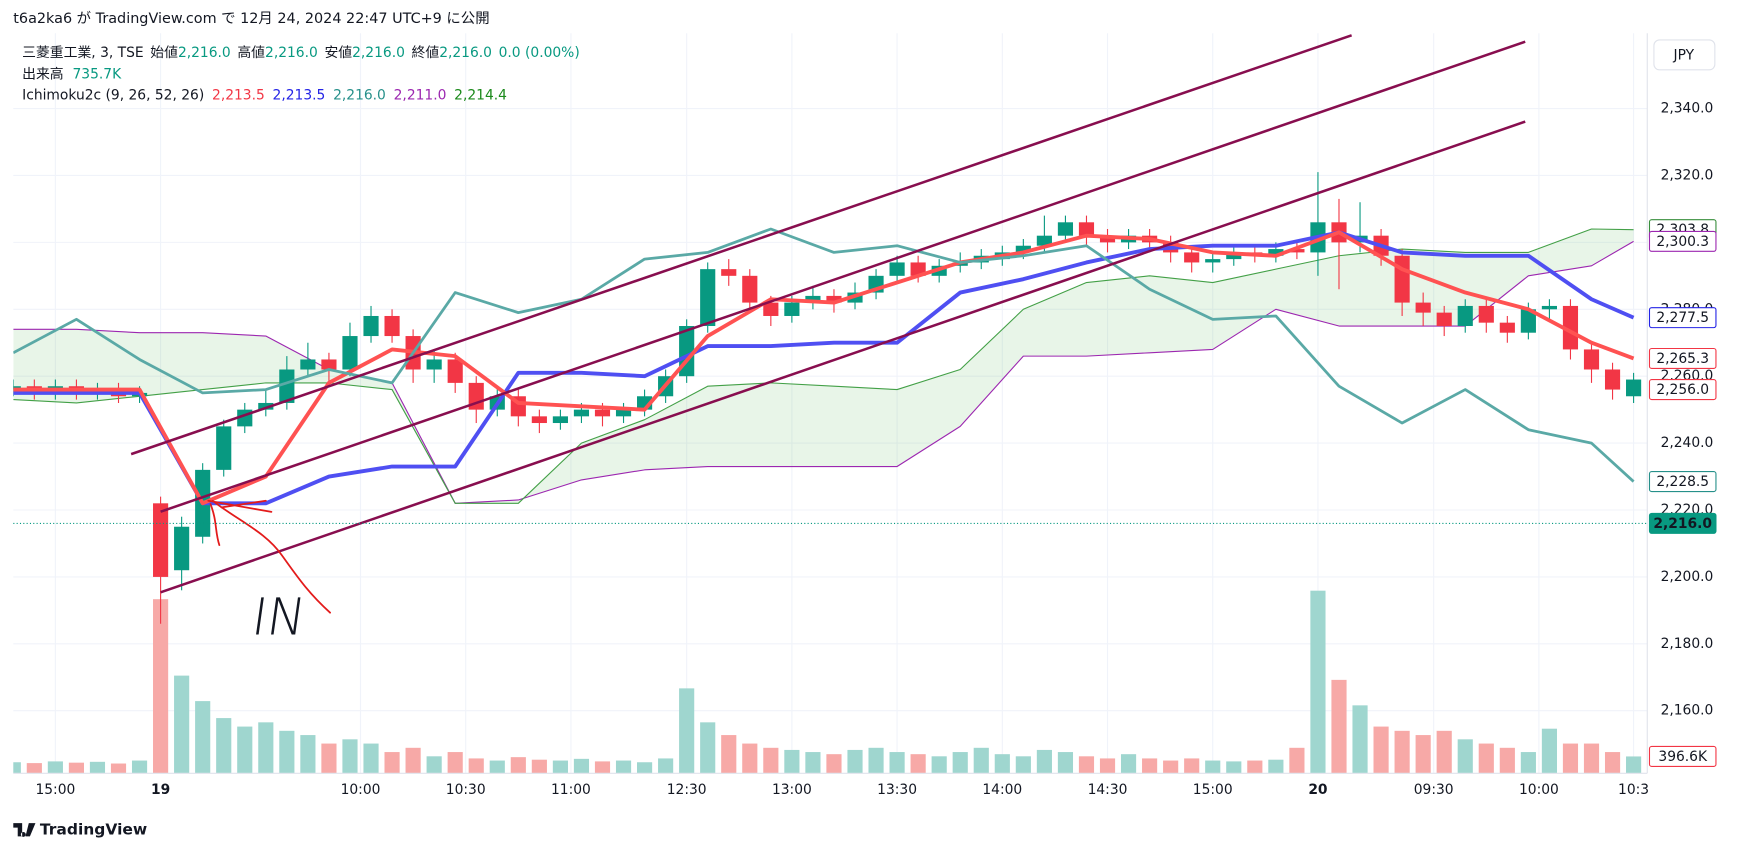 The width and height of the screenshot is (1737, 852). What do you see at coordinates (359, 95) in the screenshot?
I see `indicator-value: 2,216.0` at bounding box center [359, 95].